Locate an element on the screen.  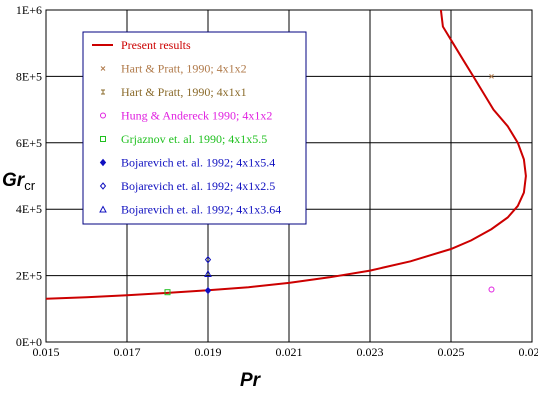
x-tick-label: 0.025 is located at coordinates (451, 352).